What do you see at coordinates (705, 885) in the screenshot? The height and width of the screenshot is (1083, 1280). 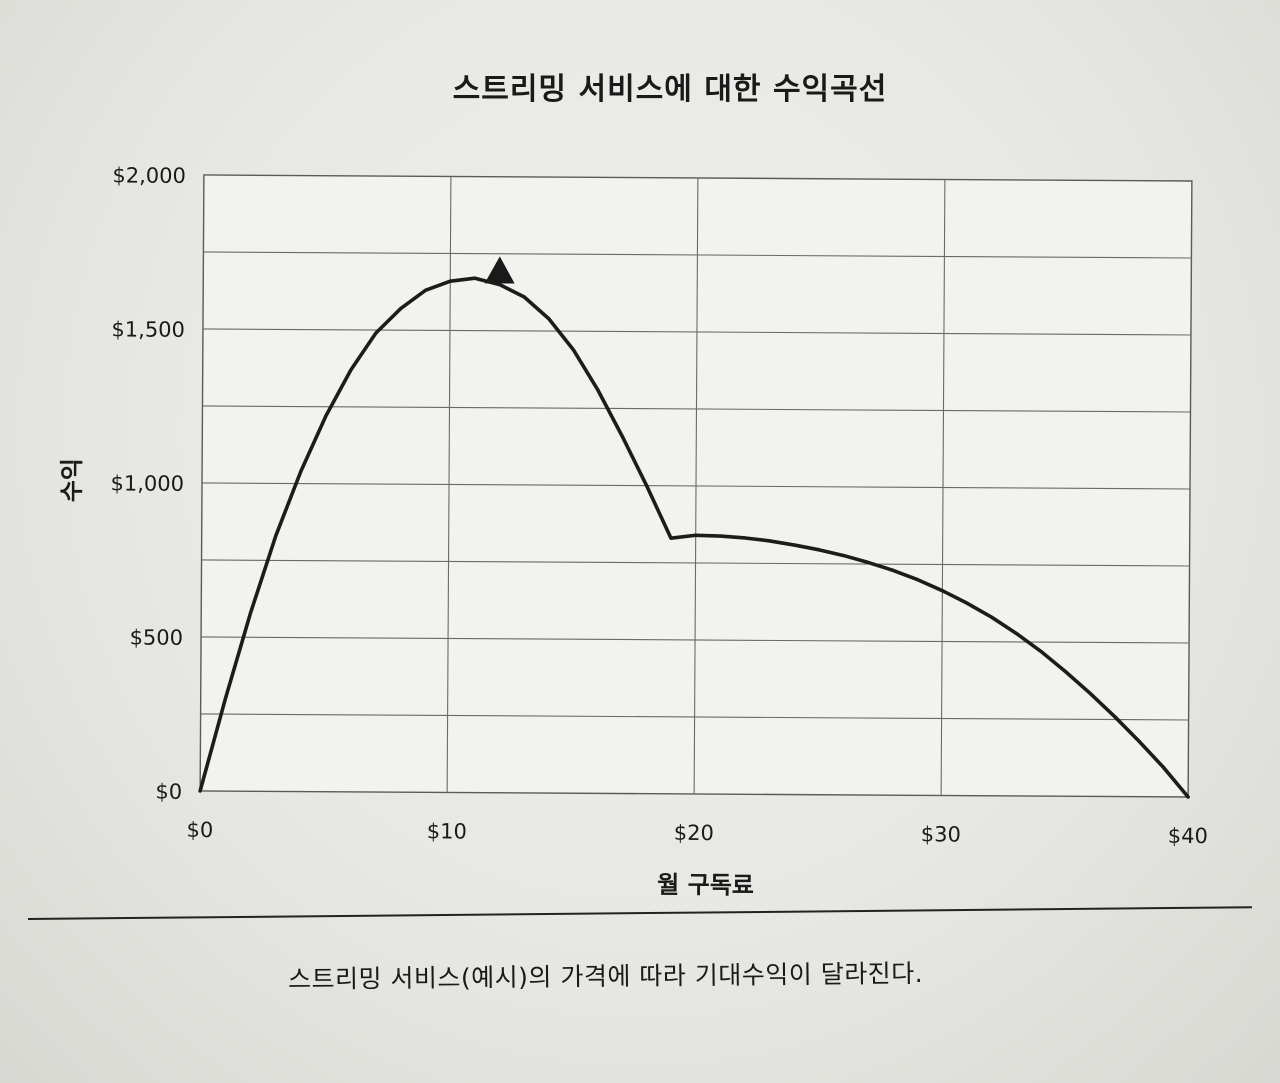 I see `x-axis-label: 월 구독료` at bounding box center [705, 885].